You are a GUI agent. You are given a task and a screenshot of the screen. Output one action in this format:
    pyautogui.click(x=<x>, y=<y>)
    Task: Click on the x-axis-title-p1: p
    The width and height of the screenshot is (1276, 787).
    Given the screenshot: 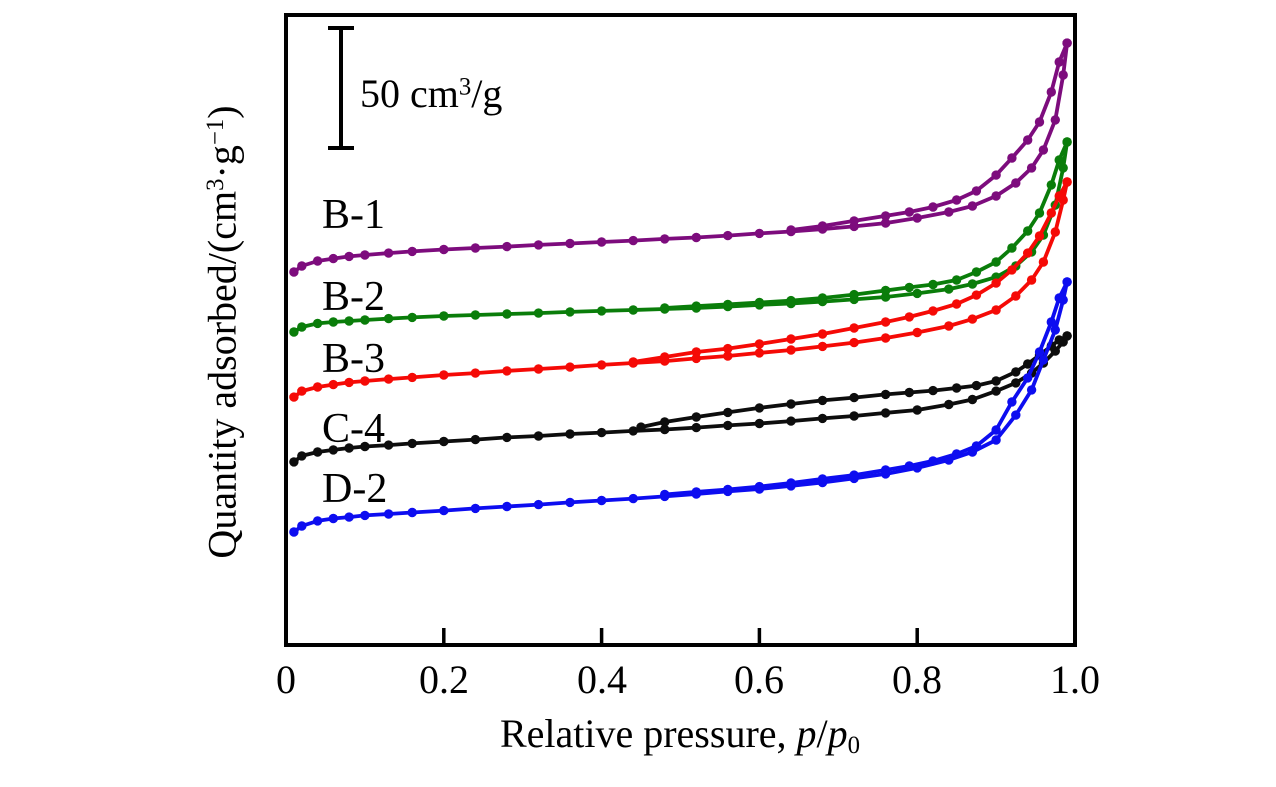 What is the action you would take?
    pyautogui.click(x=806, y=733)
    